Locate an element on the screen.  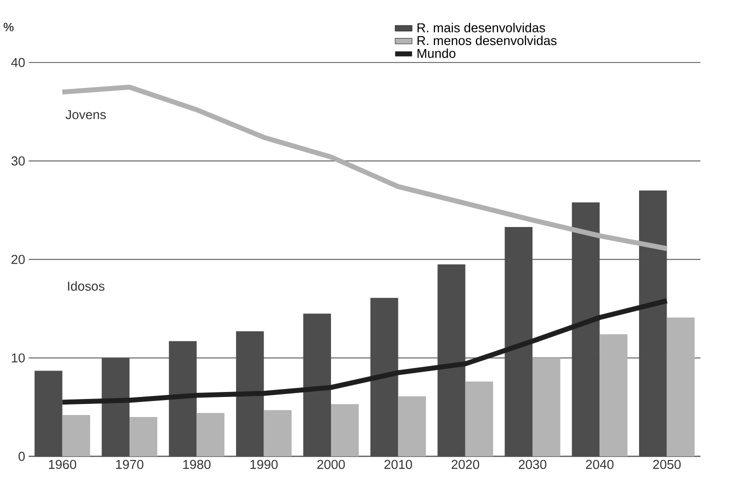
x-tick-label: 1980 is located at coordinates (197, 464).